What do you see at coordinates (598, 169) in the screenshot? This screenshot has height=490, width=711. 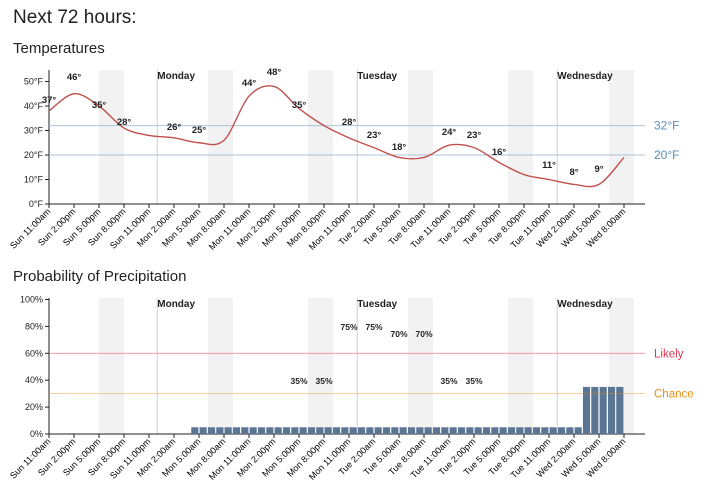 I see `temperature-point-label: 9°` at bounding box center [598, 169].